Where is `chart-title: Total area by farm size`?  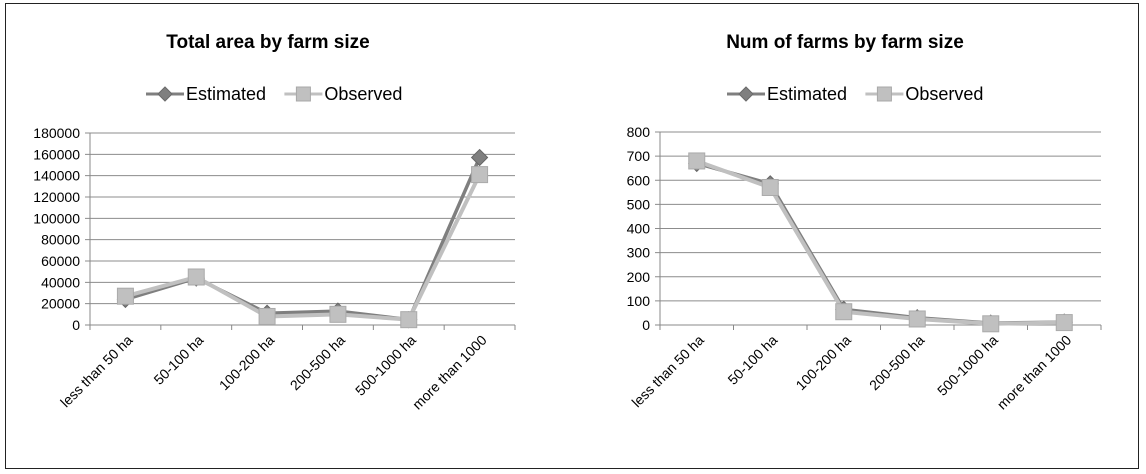 chart-title: Total area by farm size is located at coordinates (267, 42).